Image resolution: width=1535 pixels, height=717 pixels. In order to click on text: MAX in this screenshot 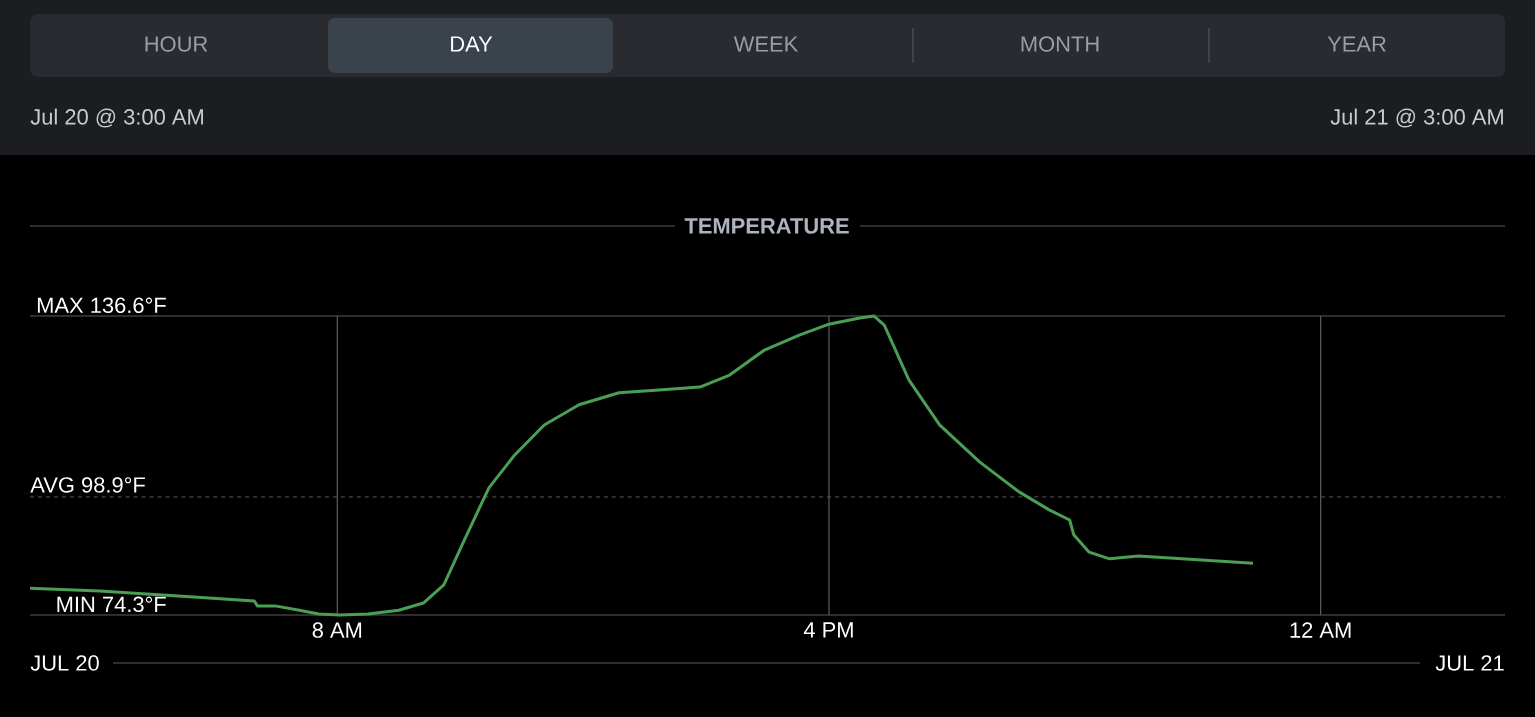, I will do `click(60, 305)`.